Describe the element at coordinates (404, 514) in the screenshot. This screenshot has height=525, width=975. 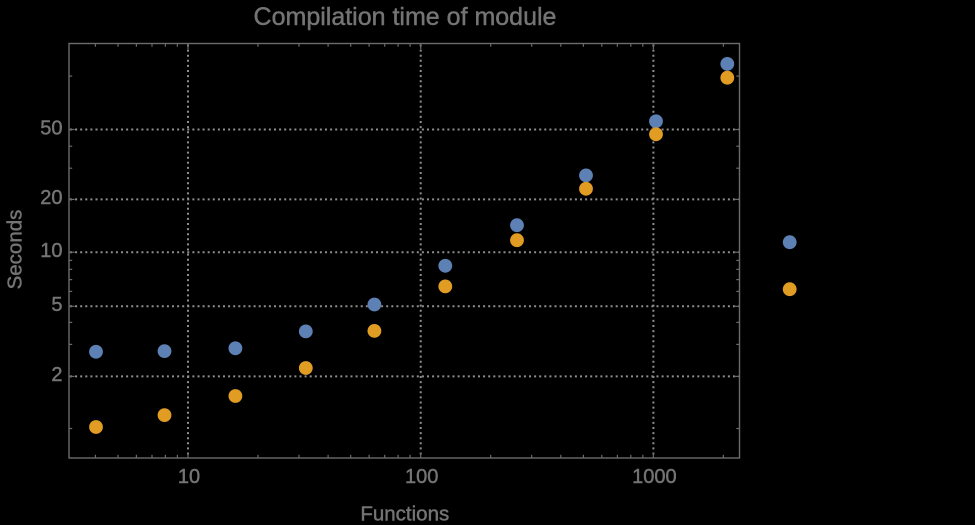
I see `svg-text: Functions` at that location.